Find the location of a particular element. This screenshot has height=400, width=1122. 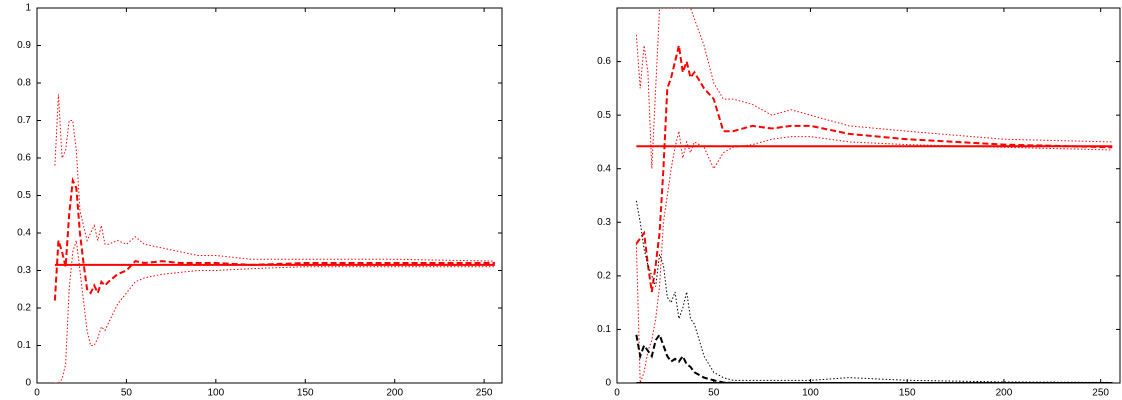

y-tick-label: 0.9 is located at coordinates (24, 45).